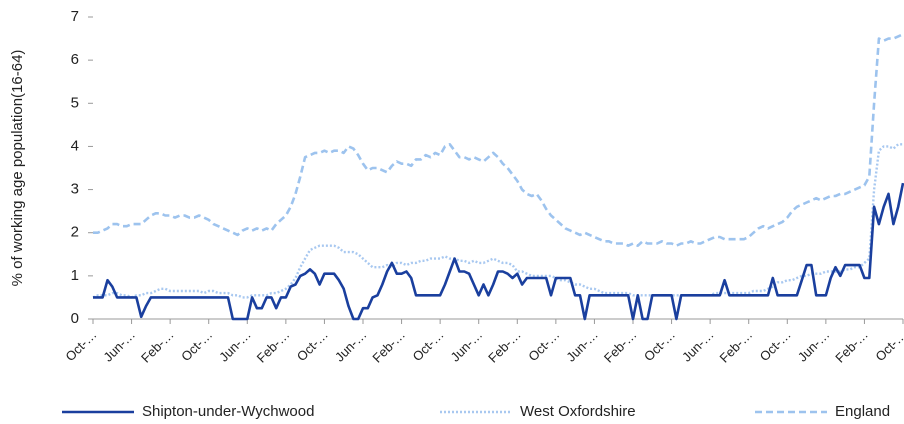 The height and width of the screenshot is (424, 904). Describe the element at coordinates (75, 16) in the screenshot. I see `y-tick-label: 7` at that location.